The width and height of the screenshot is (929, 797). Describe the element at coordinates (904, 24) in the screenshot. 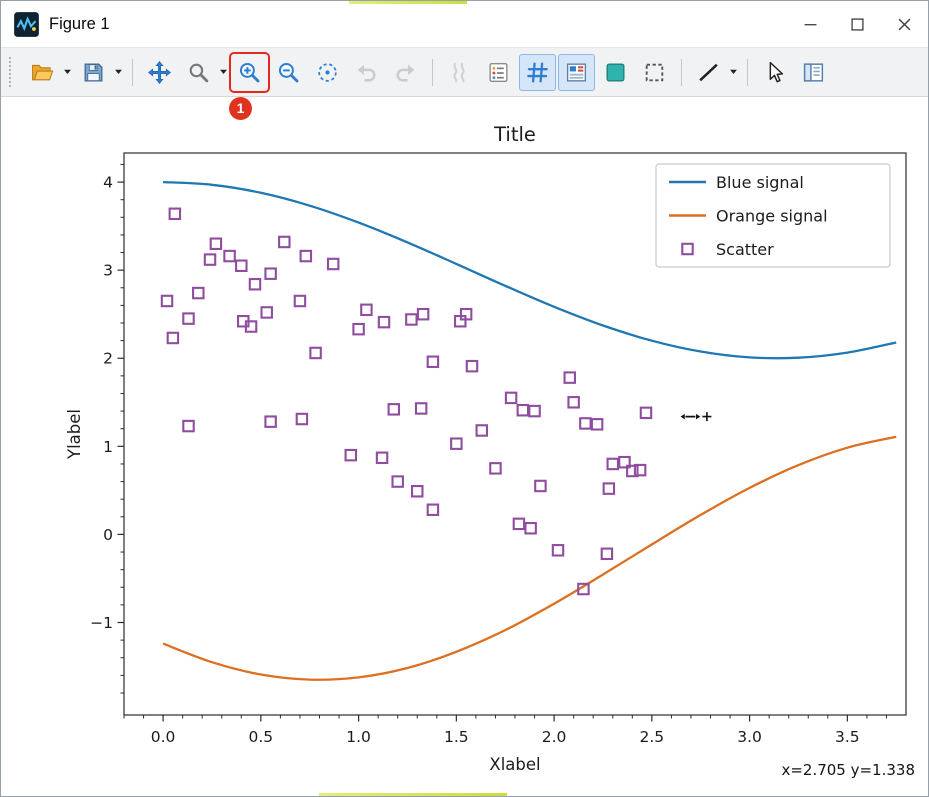

I see `close-button` at that location.